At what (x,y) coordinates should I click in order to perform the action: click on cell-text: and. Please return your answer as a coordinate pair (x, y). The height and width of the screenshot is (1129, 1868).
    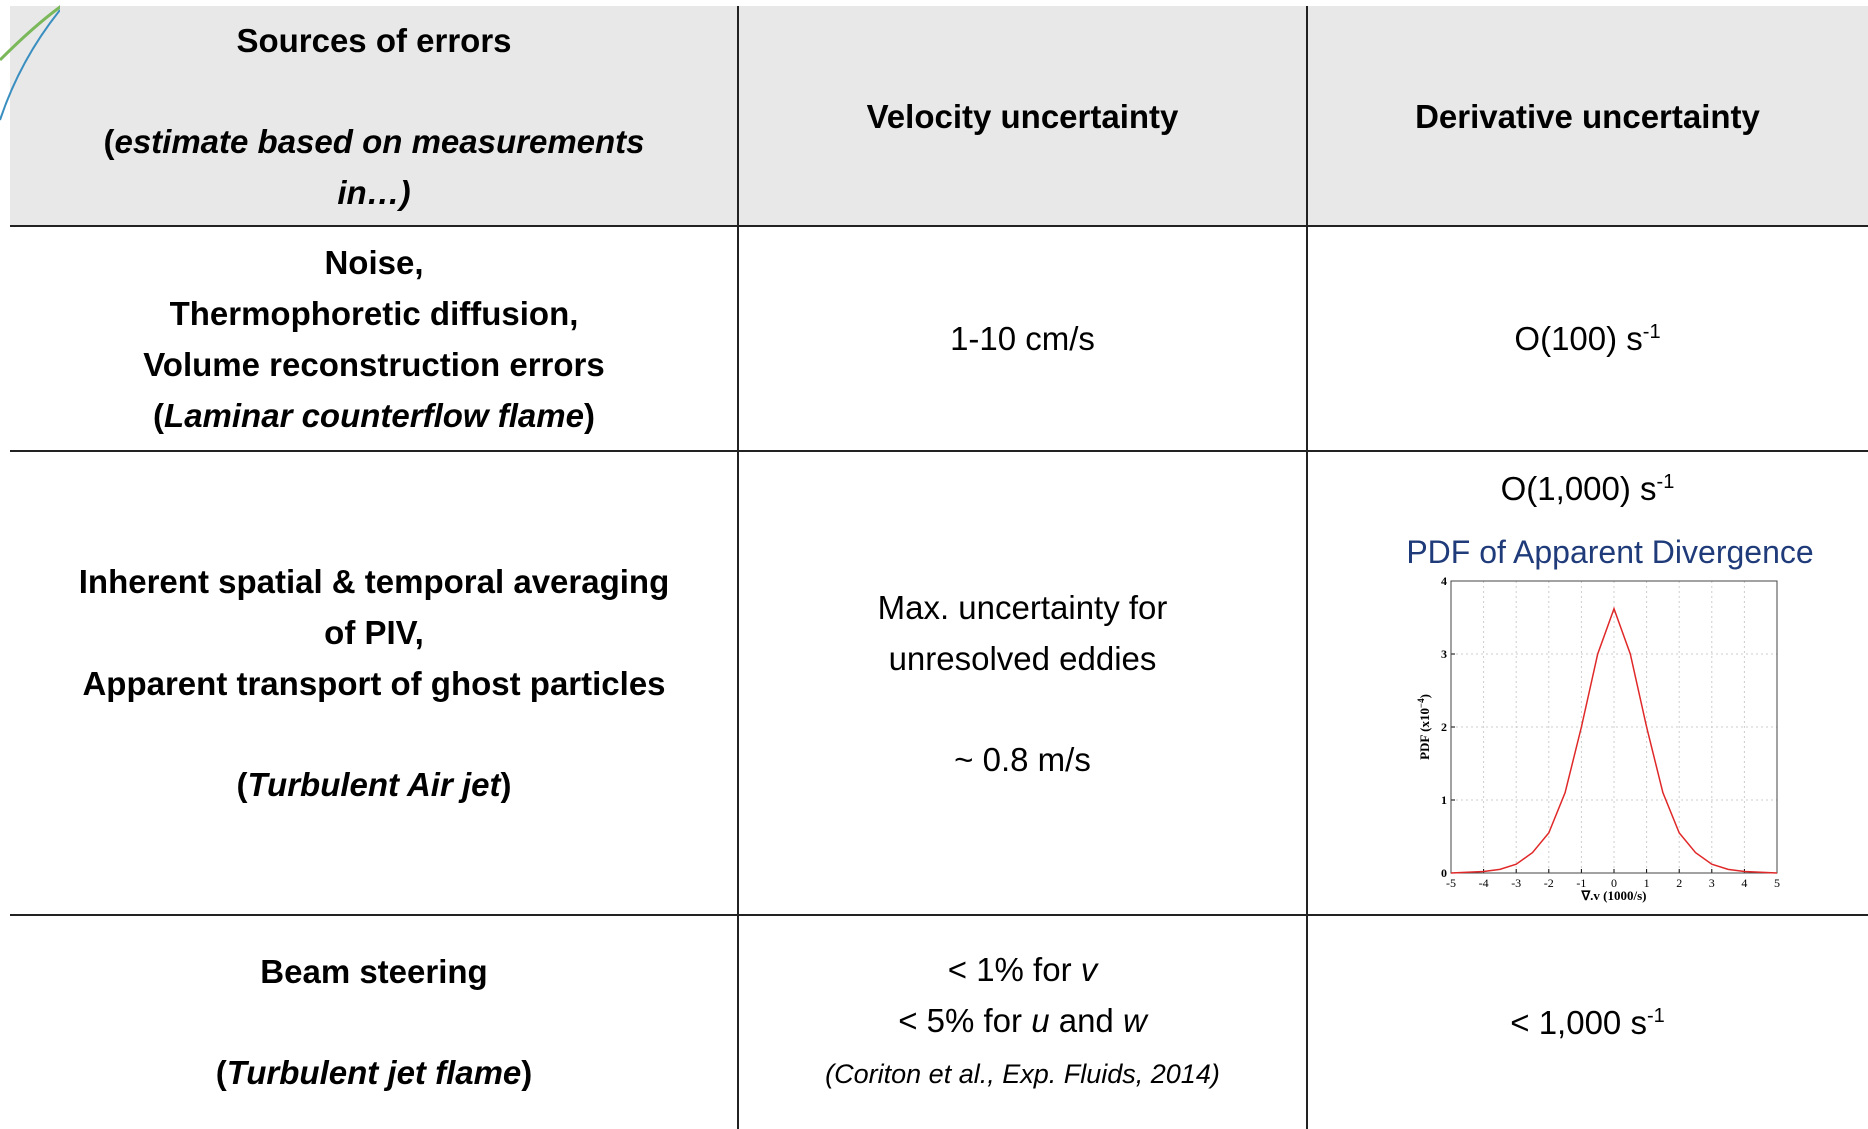
    Looking at the image, I should click on (1086, 1020).